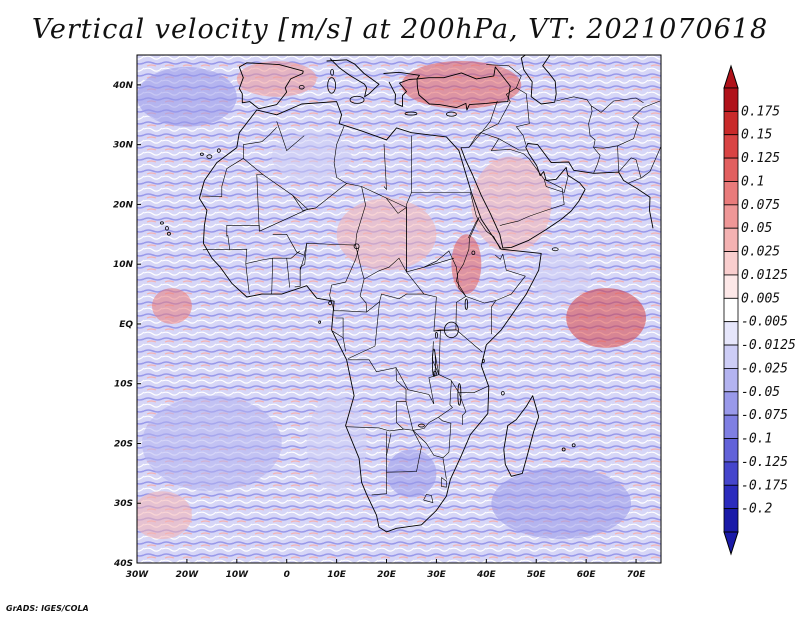 The image size is (800, 618). Describe the element at coordinates (760, 298) in the screenshot. I see `colorbar-label: 0.005` at that location.